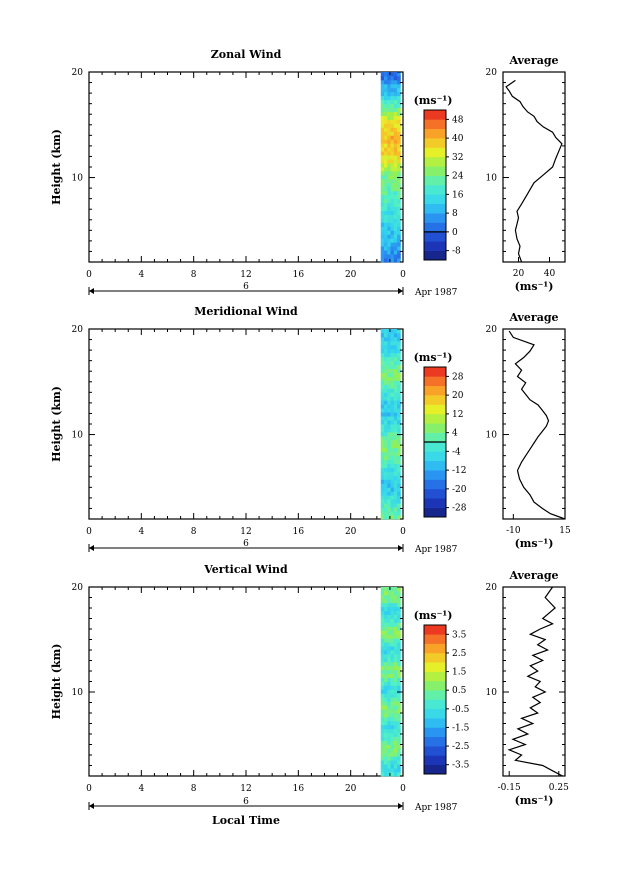 The width and height of the screenshot is (621, 873). I want to click on colorbar-bands, so click(435, 185).